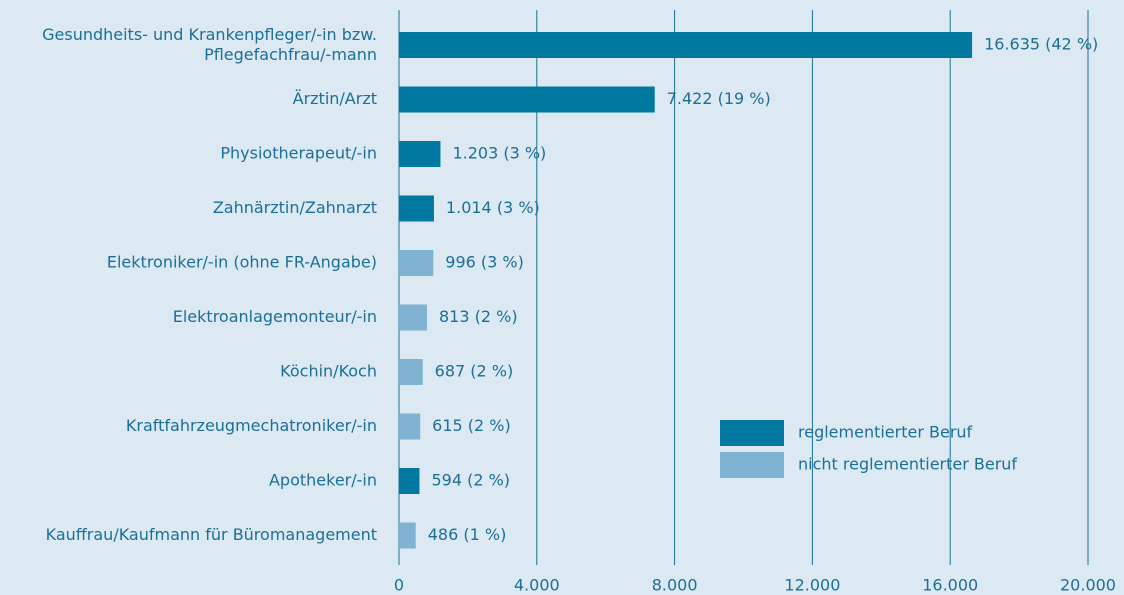  What do you see at coordinates (251, 425) in the screenshot?
I see `y-tick-label: Kraftfahrzeugmechatroniker/-in` at bounding box center [251, 425].